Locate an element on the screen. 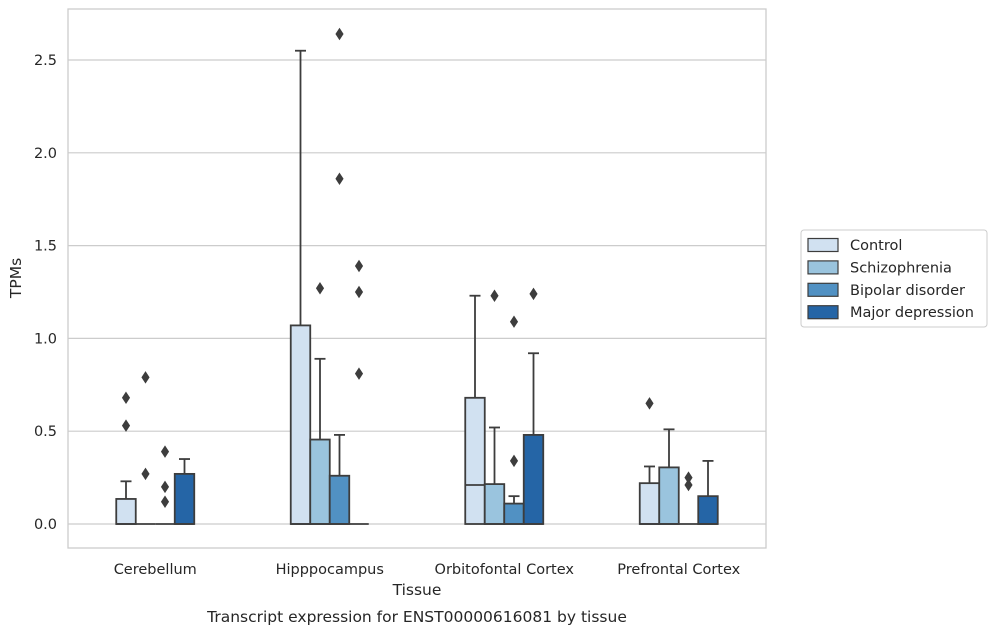 The image size is (997, 634). y-tick-label: 1.5 is located at coordinates (45, 247).